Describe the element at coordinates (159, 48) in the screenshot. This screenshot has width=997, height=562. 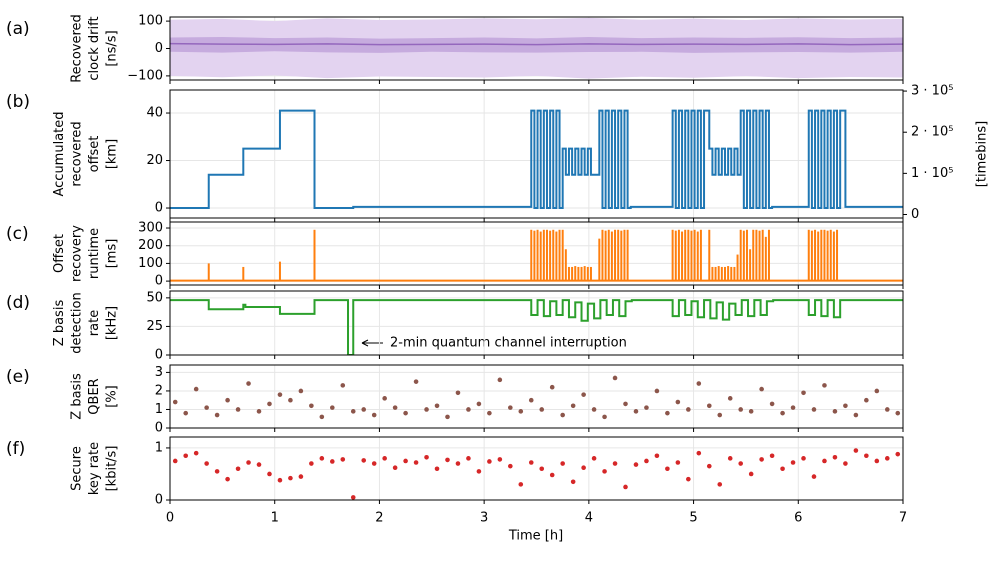
I see `y-tick-label: 0` at that location.